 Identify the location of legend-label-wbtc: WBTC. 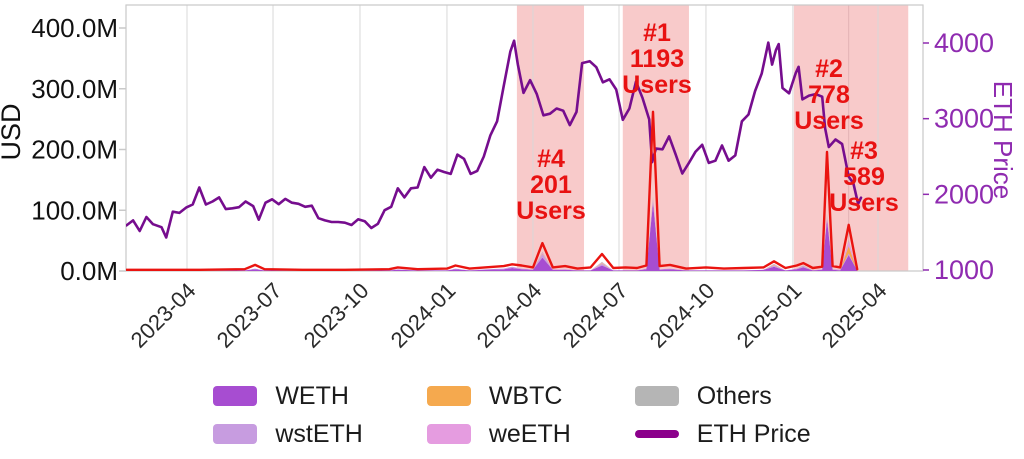
(525, 395).